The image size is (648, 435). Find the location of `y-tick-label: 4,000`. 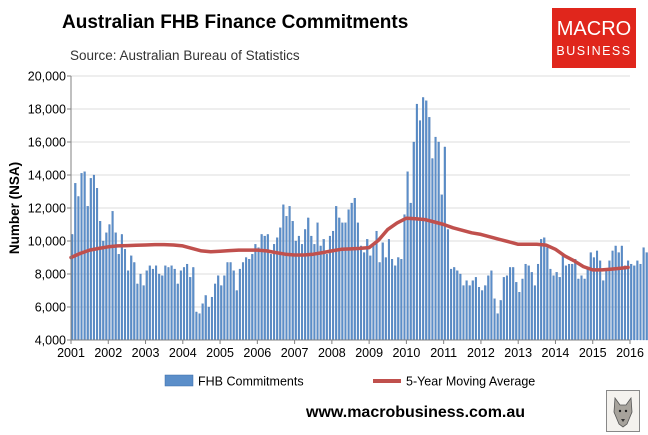

y-tick-label: 4,000 is located at coordinates (50, 341).